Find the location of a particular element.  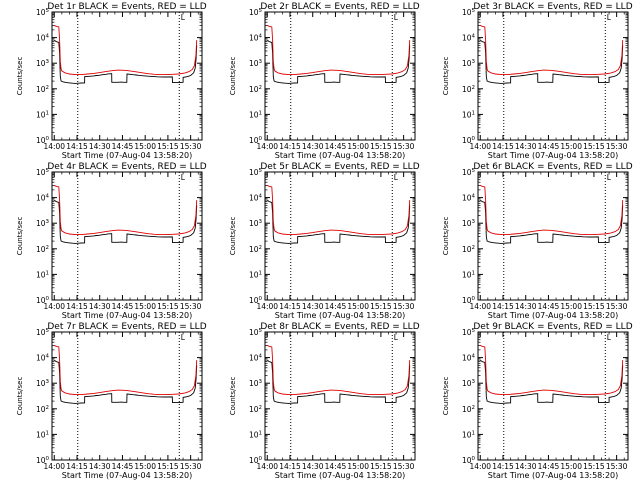

panel-title: Det 8r BLACK = Events, RED = LLD is located at coordinates (339, 327).